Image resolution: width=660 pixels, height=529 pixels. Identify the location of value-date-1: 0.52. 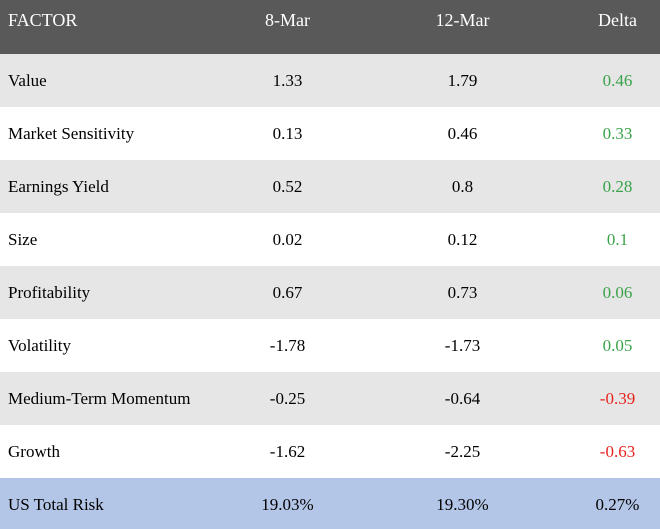
(287, 186).